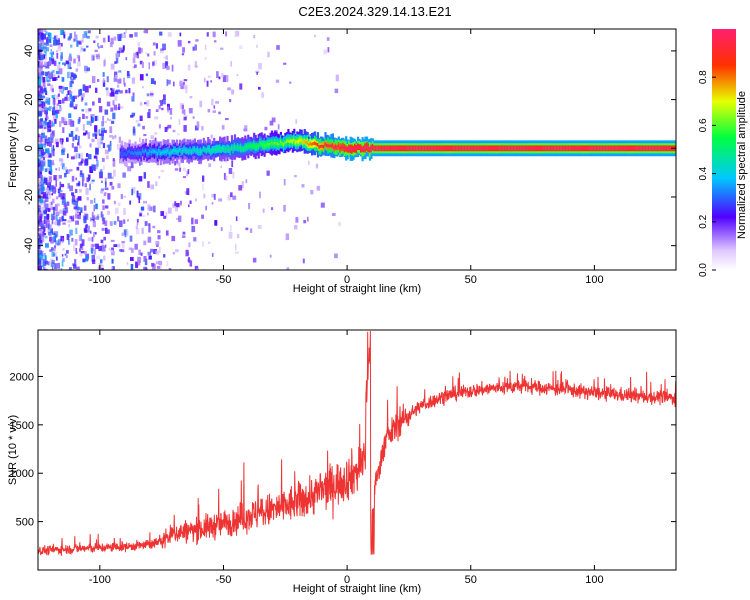 This screenshot has width=750, height=600. Describe the element at coordinates (594, 580) in the screenshot. I see `x-tick-label: 100` at that location.